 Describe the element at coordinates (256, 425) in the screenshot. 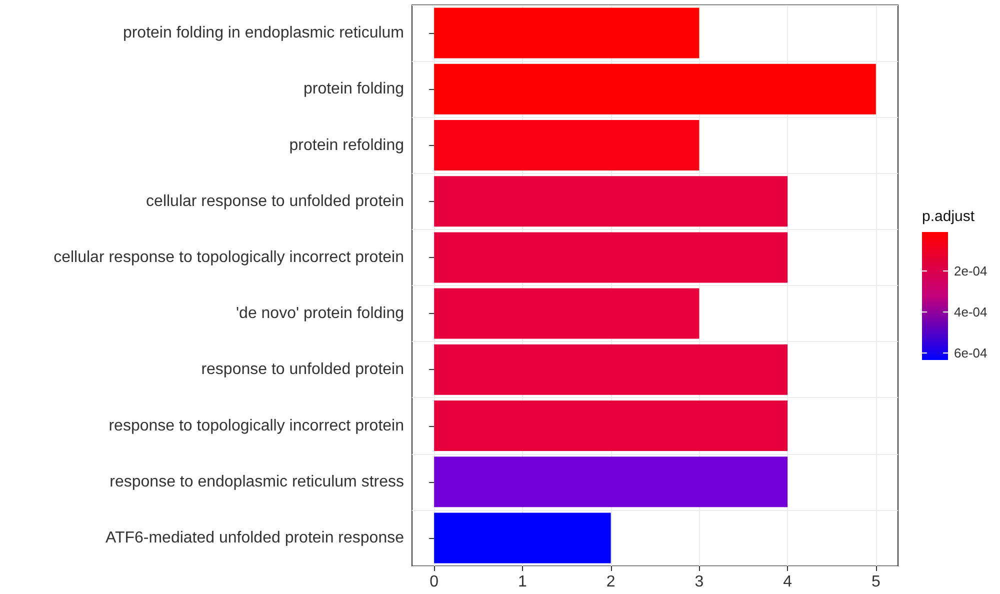

I see `y-tick-label: response to topologically incorrect protein` at that location.